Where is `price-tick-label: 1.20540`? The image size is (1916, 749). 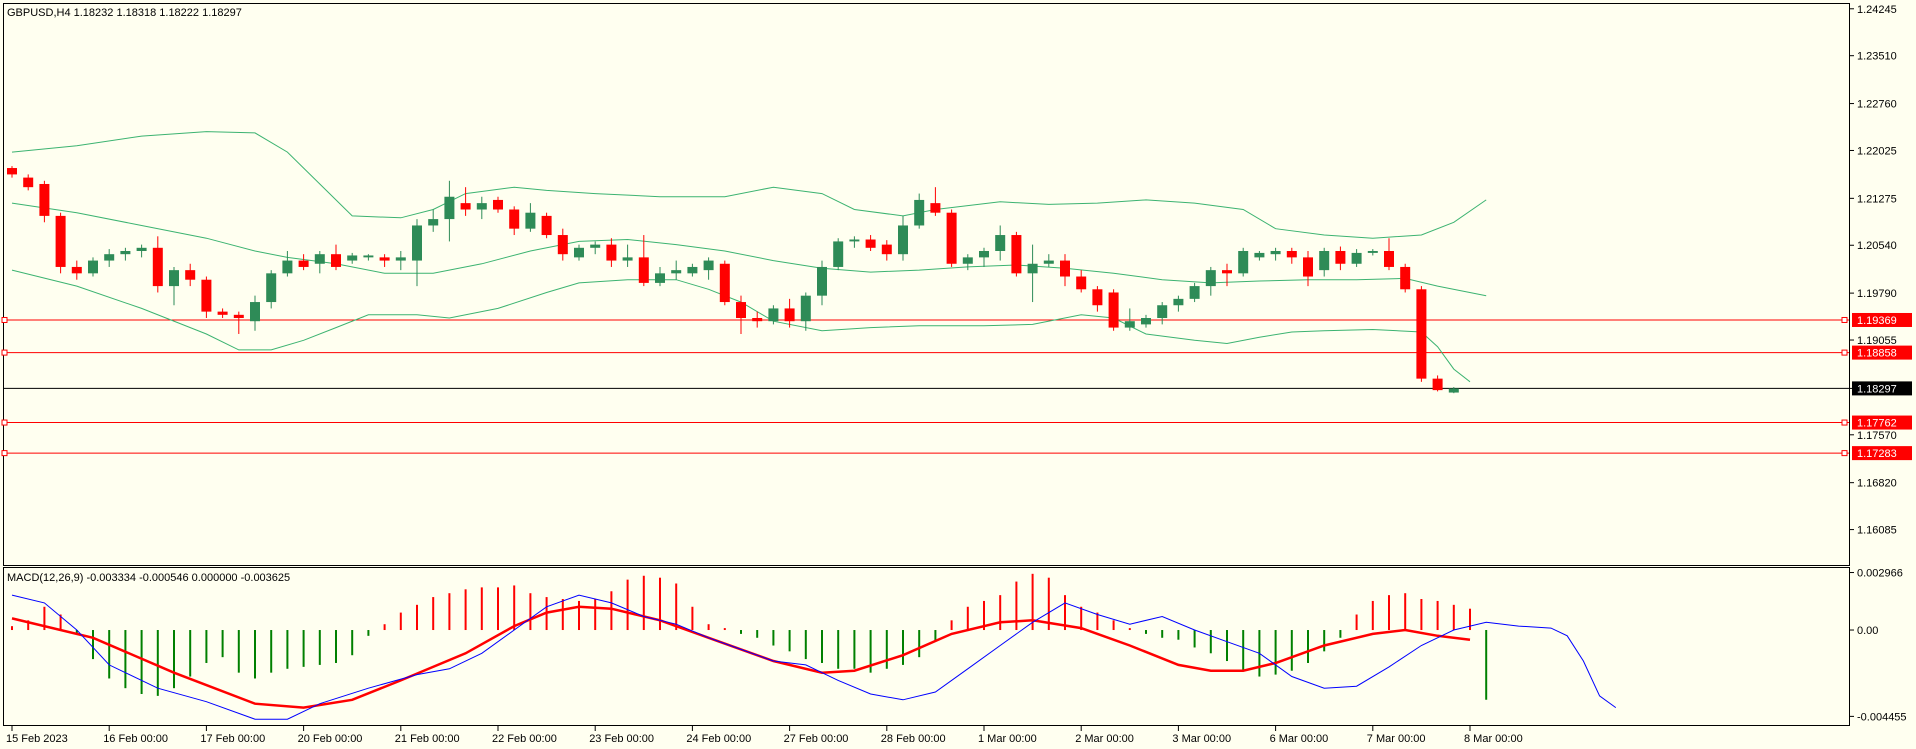
price-tick-label: 1.20540 is located at coordinates (1877, 246).